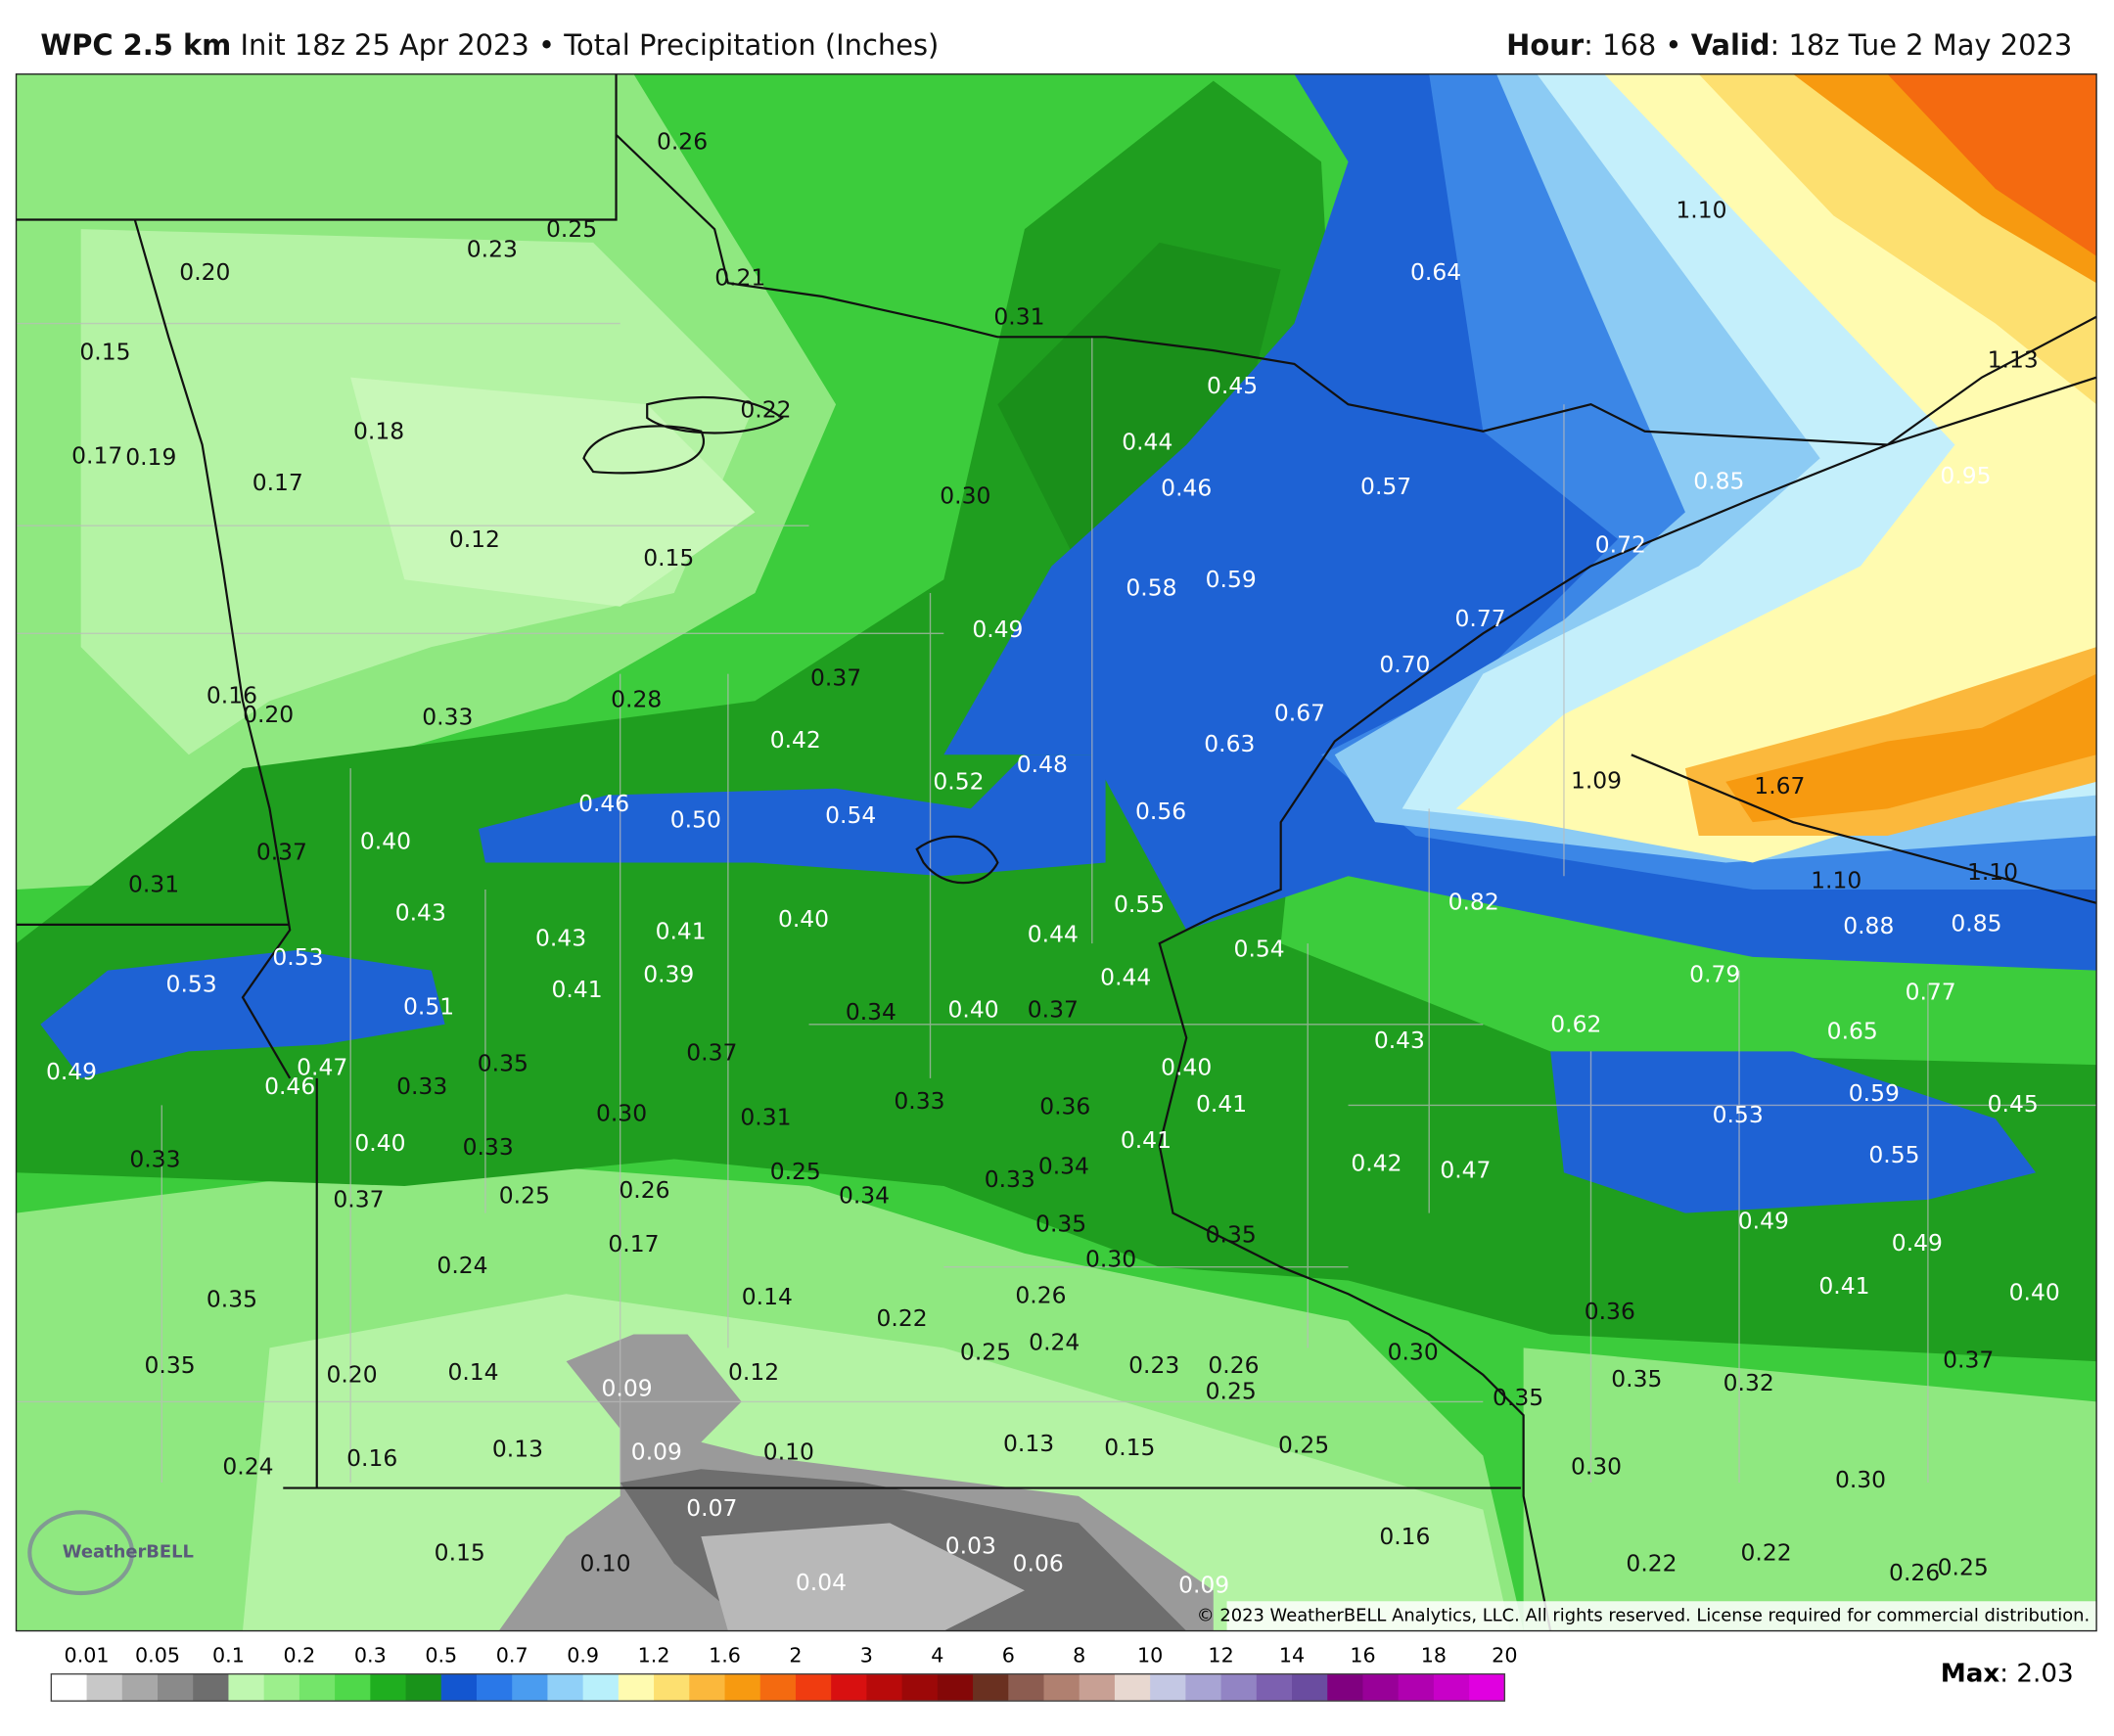 The height and width of the screenshot is (1736, 2114). What do you see at coordinates (633, 1243) in the screenshot?
I see `precip-label: 0.17` at bounding box center [633, 1243].